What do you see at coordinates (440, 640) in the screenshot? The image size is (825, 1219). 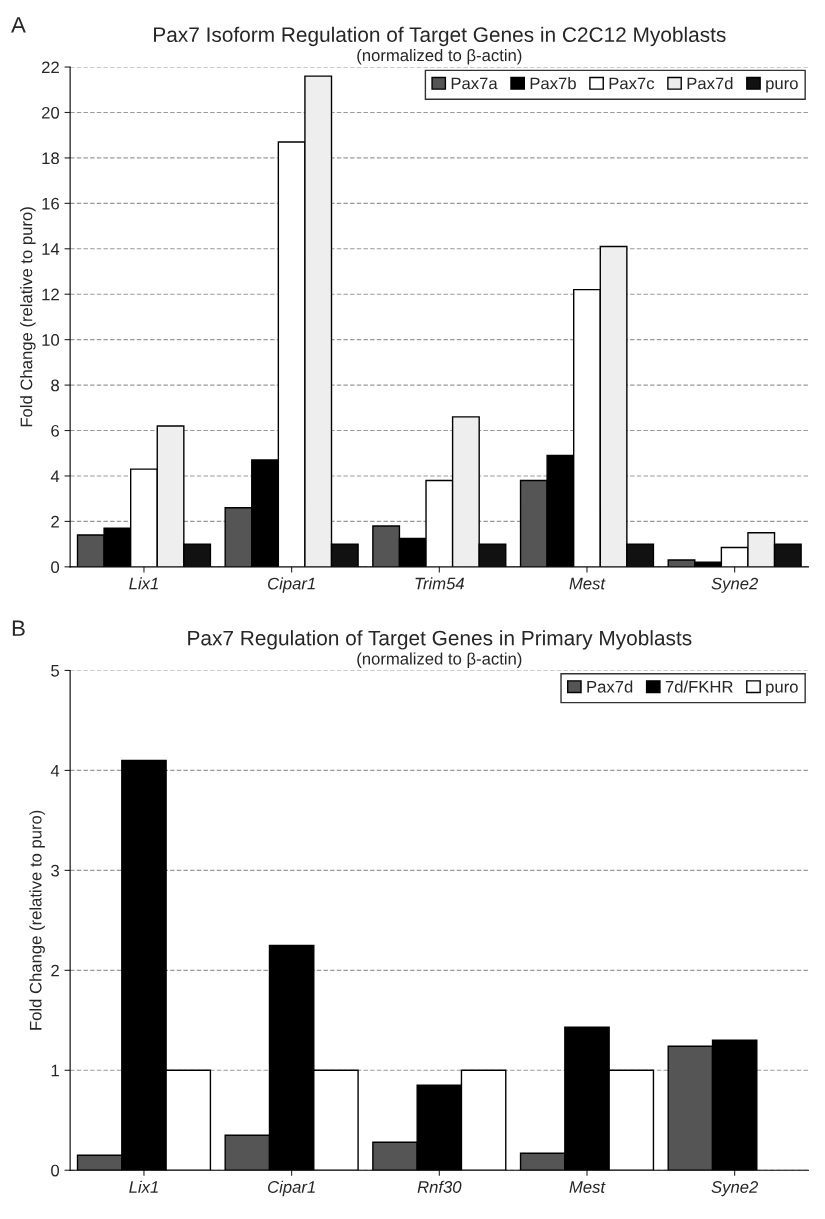 I see `chart-title: Pax7 Regulation of Target Genes in Primary Myoblasts` at bounding box center [440, 640].